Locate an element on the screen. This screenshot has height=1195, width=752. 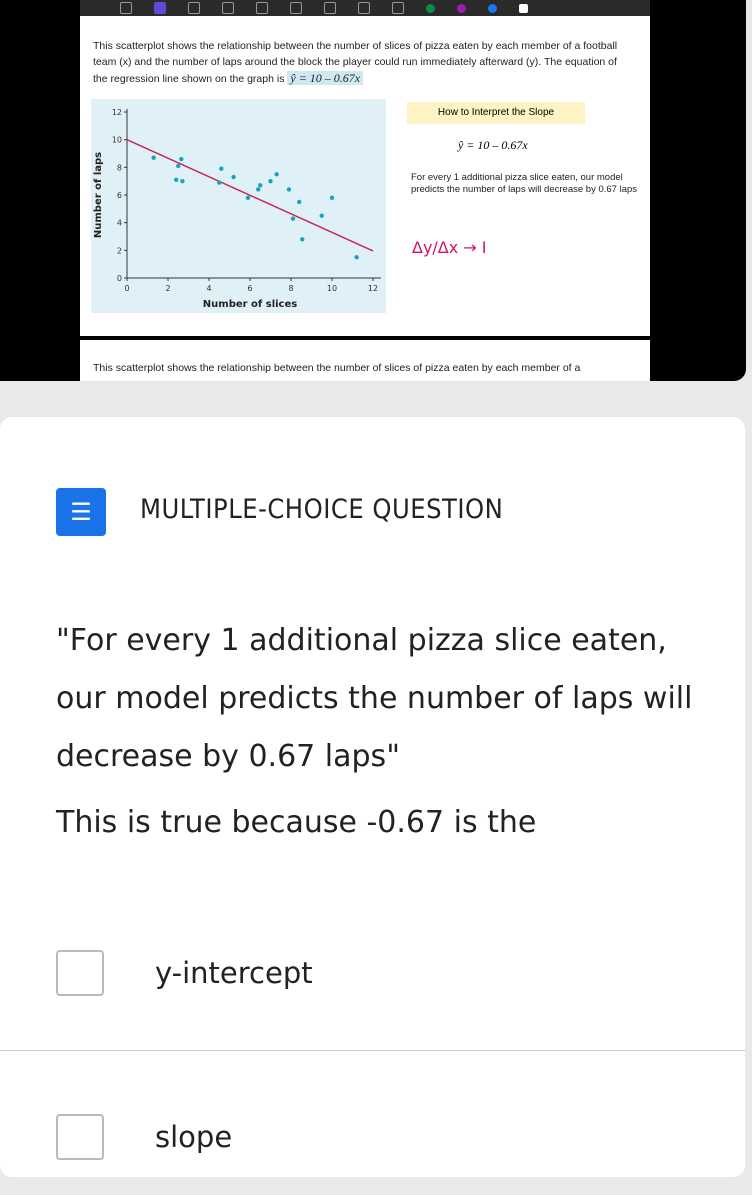
handwritten-note: Δy/Δx → I is located at coordinates (449, 247).